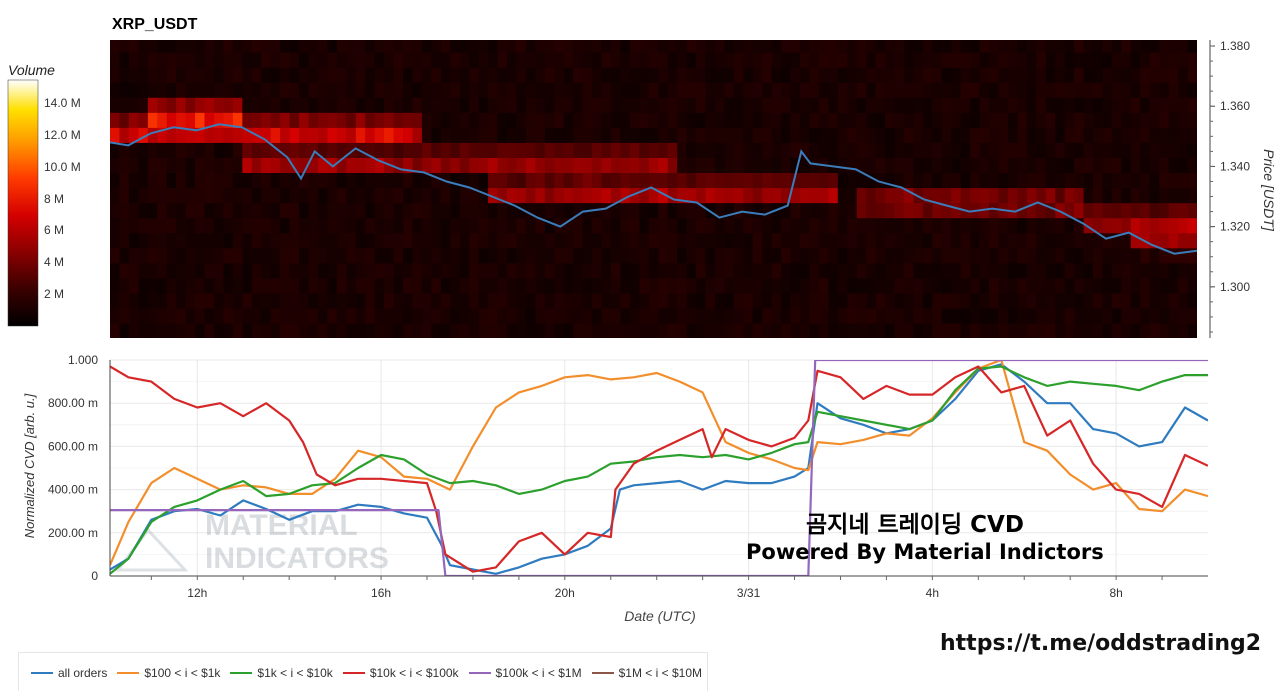 This screenshot has width=1280, height=695. What do you see at coordinates (168, 673) in the screenshot?
I see `legend-item: $100 < i < $1k` at bounding box center [168, 673].